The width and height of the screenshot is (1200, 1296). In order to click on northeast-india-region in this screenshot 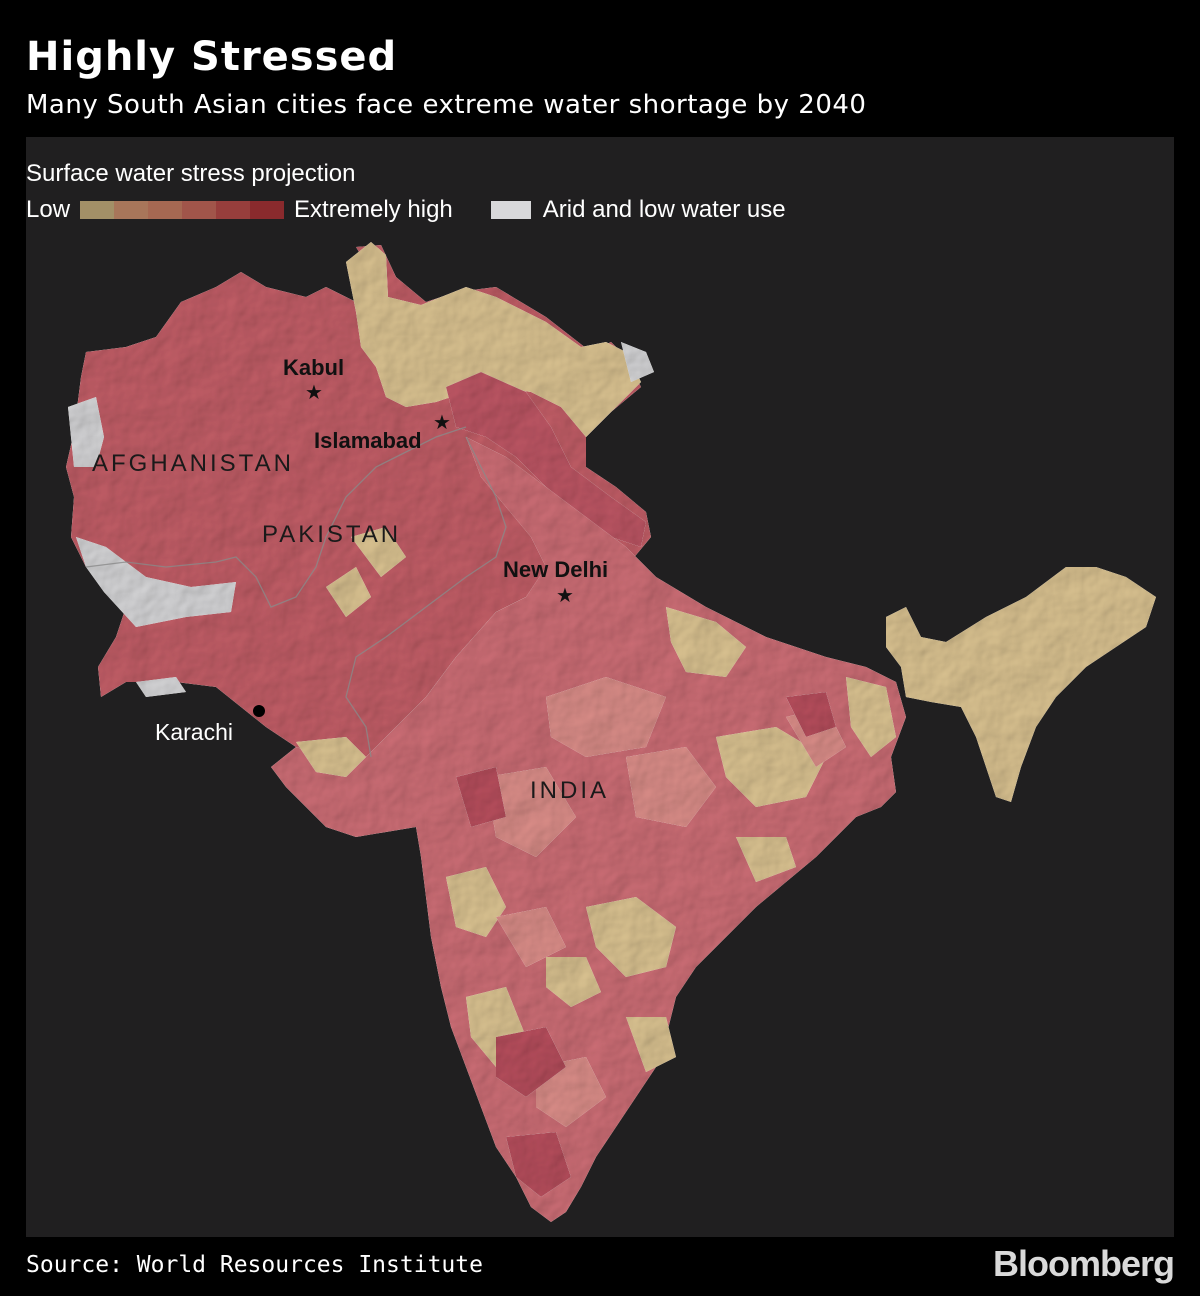, I will do `click(1021, 684)`.